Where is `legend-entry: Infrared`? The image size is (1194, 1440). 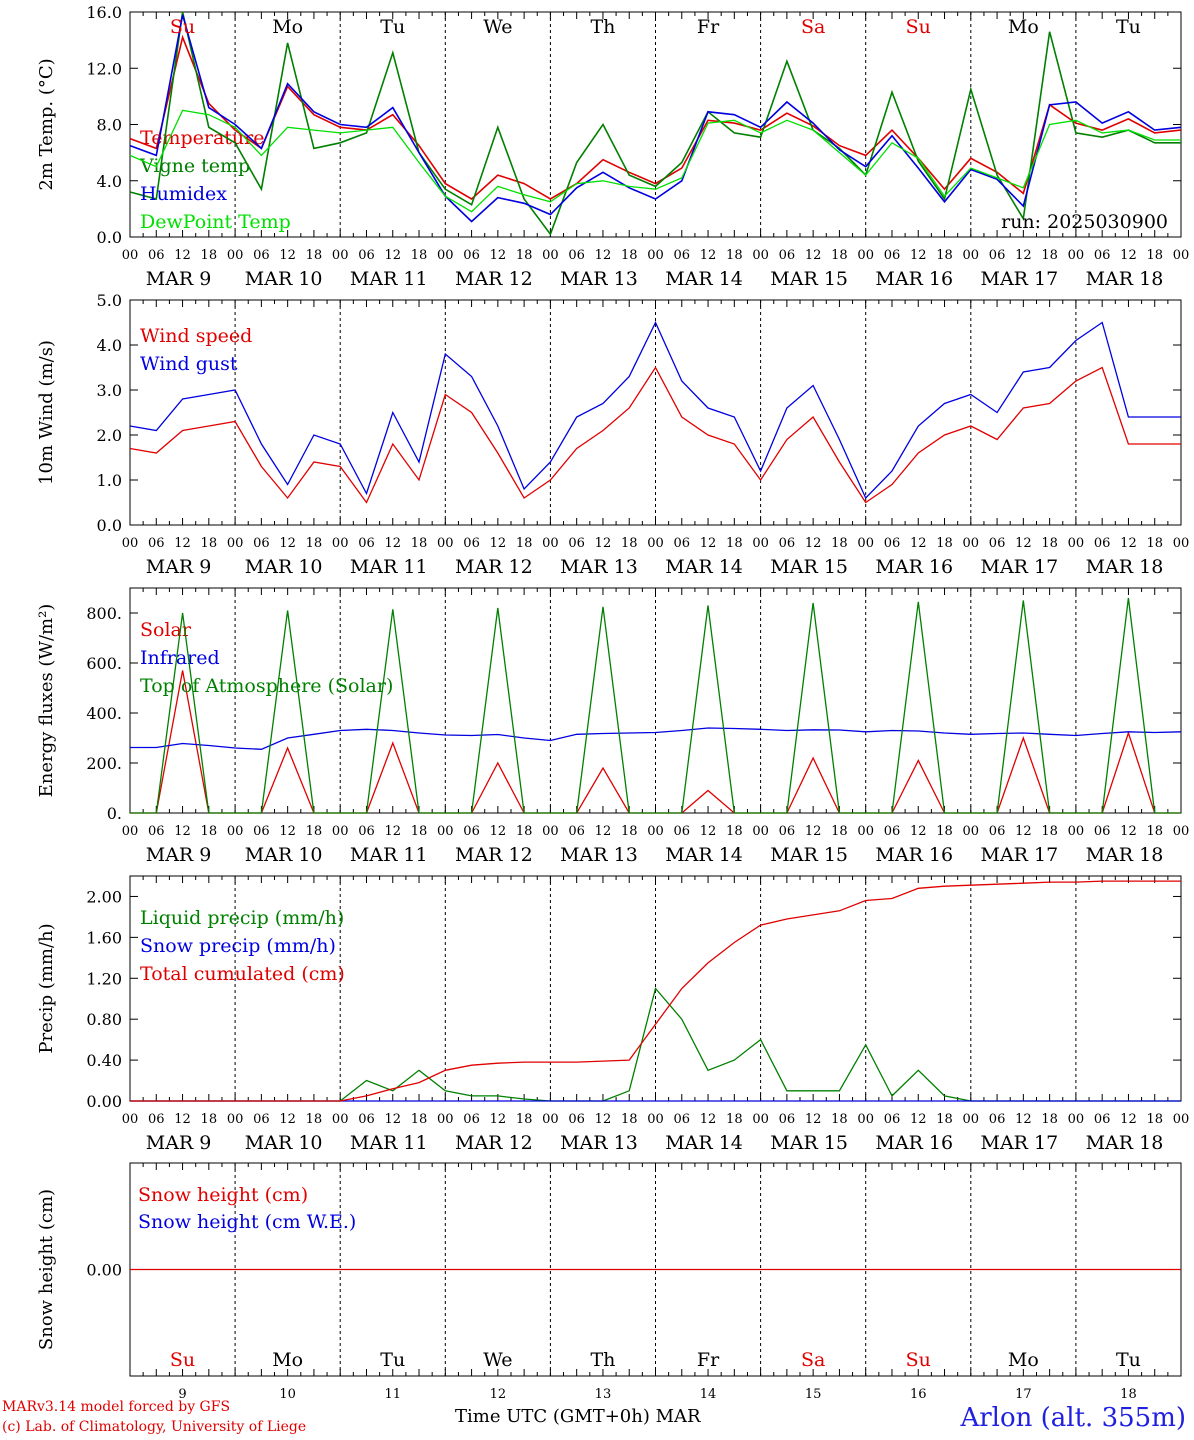 legend-entry: Infrared is located at coordinates (180, 658).